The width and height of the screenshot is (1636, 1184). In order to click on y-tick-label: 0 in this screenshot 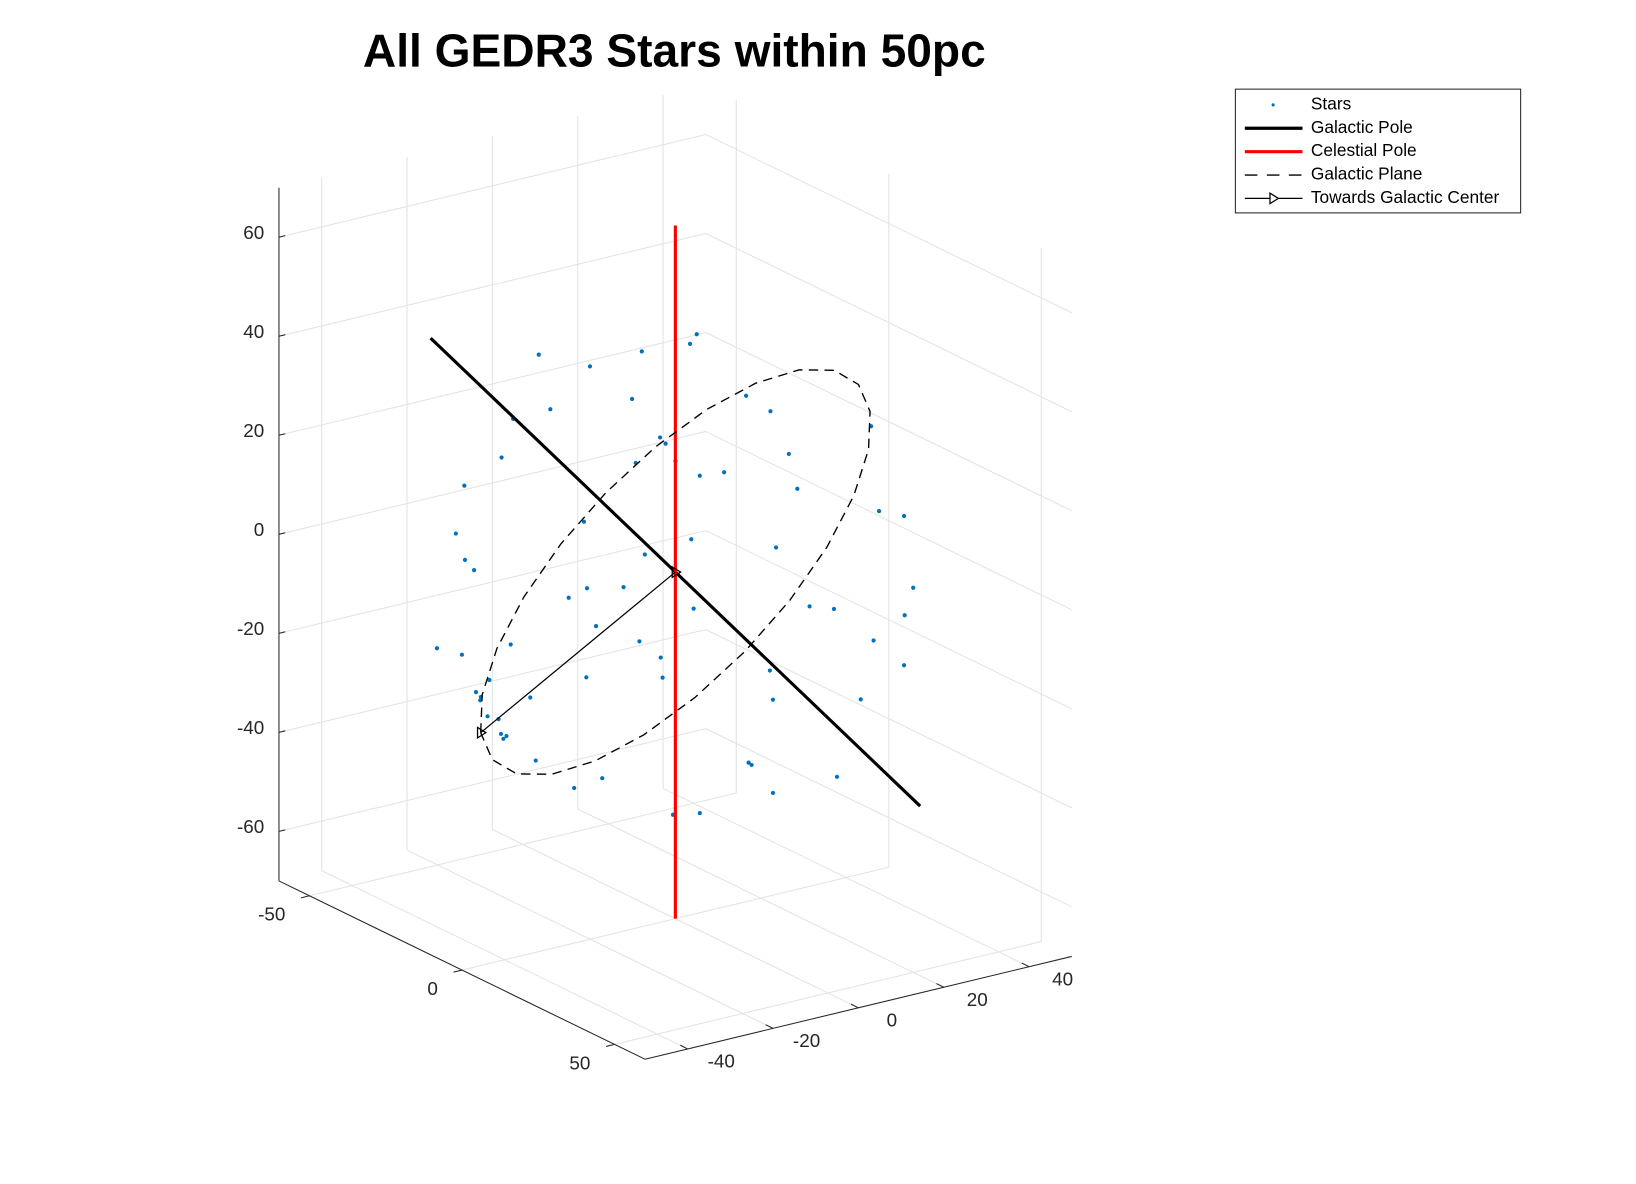, I will do `click(892, 1019)`.